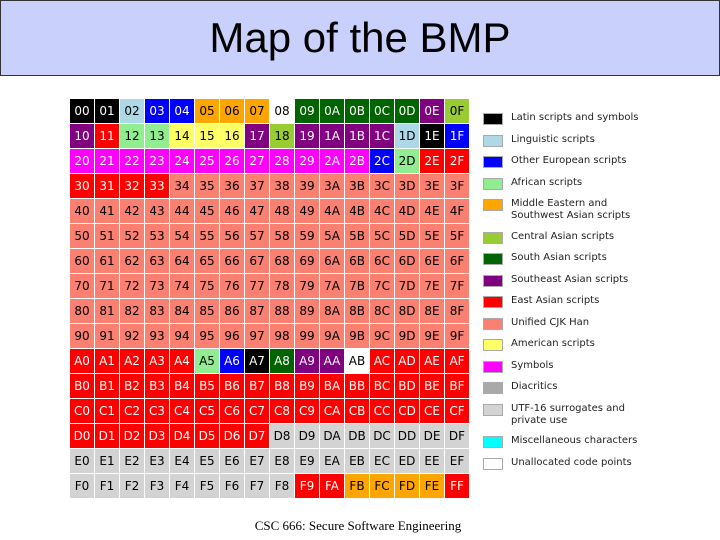 The image size is (720, 540). What do you see at coordinates (407, 261) in the screenshot?
I see `code-block-cell: 6D` at bounding box center [407, 261].